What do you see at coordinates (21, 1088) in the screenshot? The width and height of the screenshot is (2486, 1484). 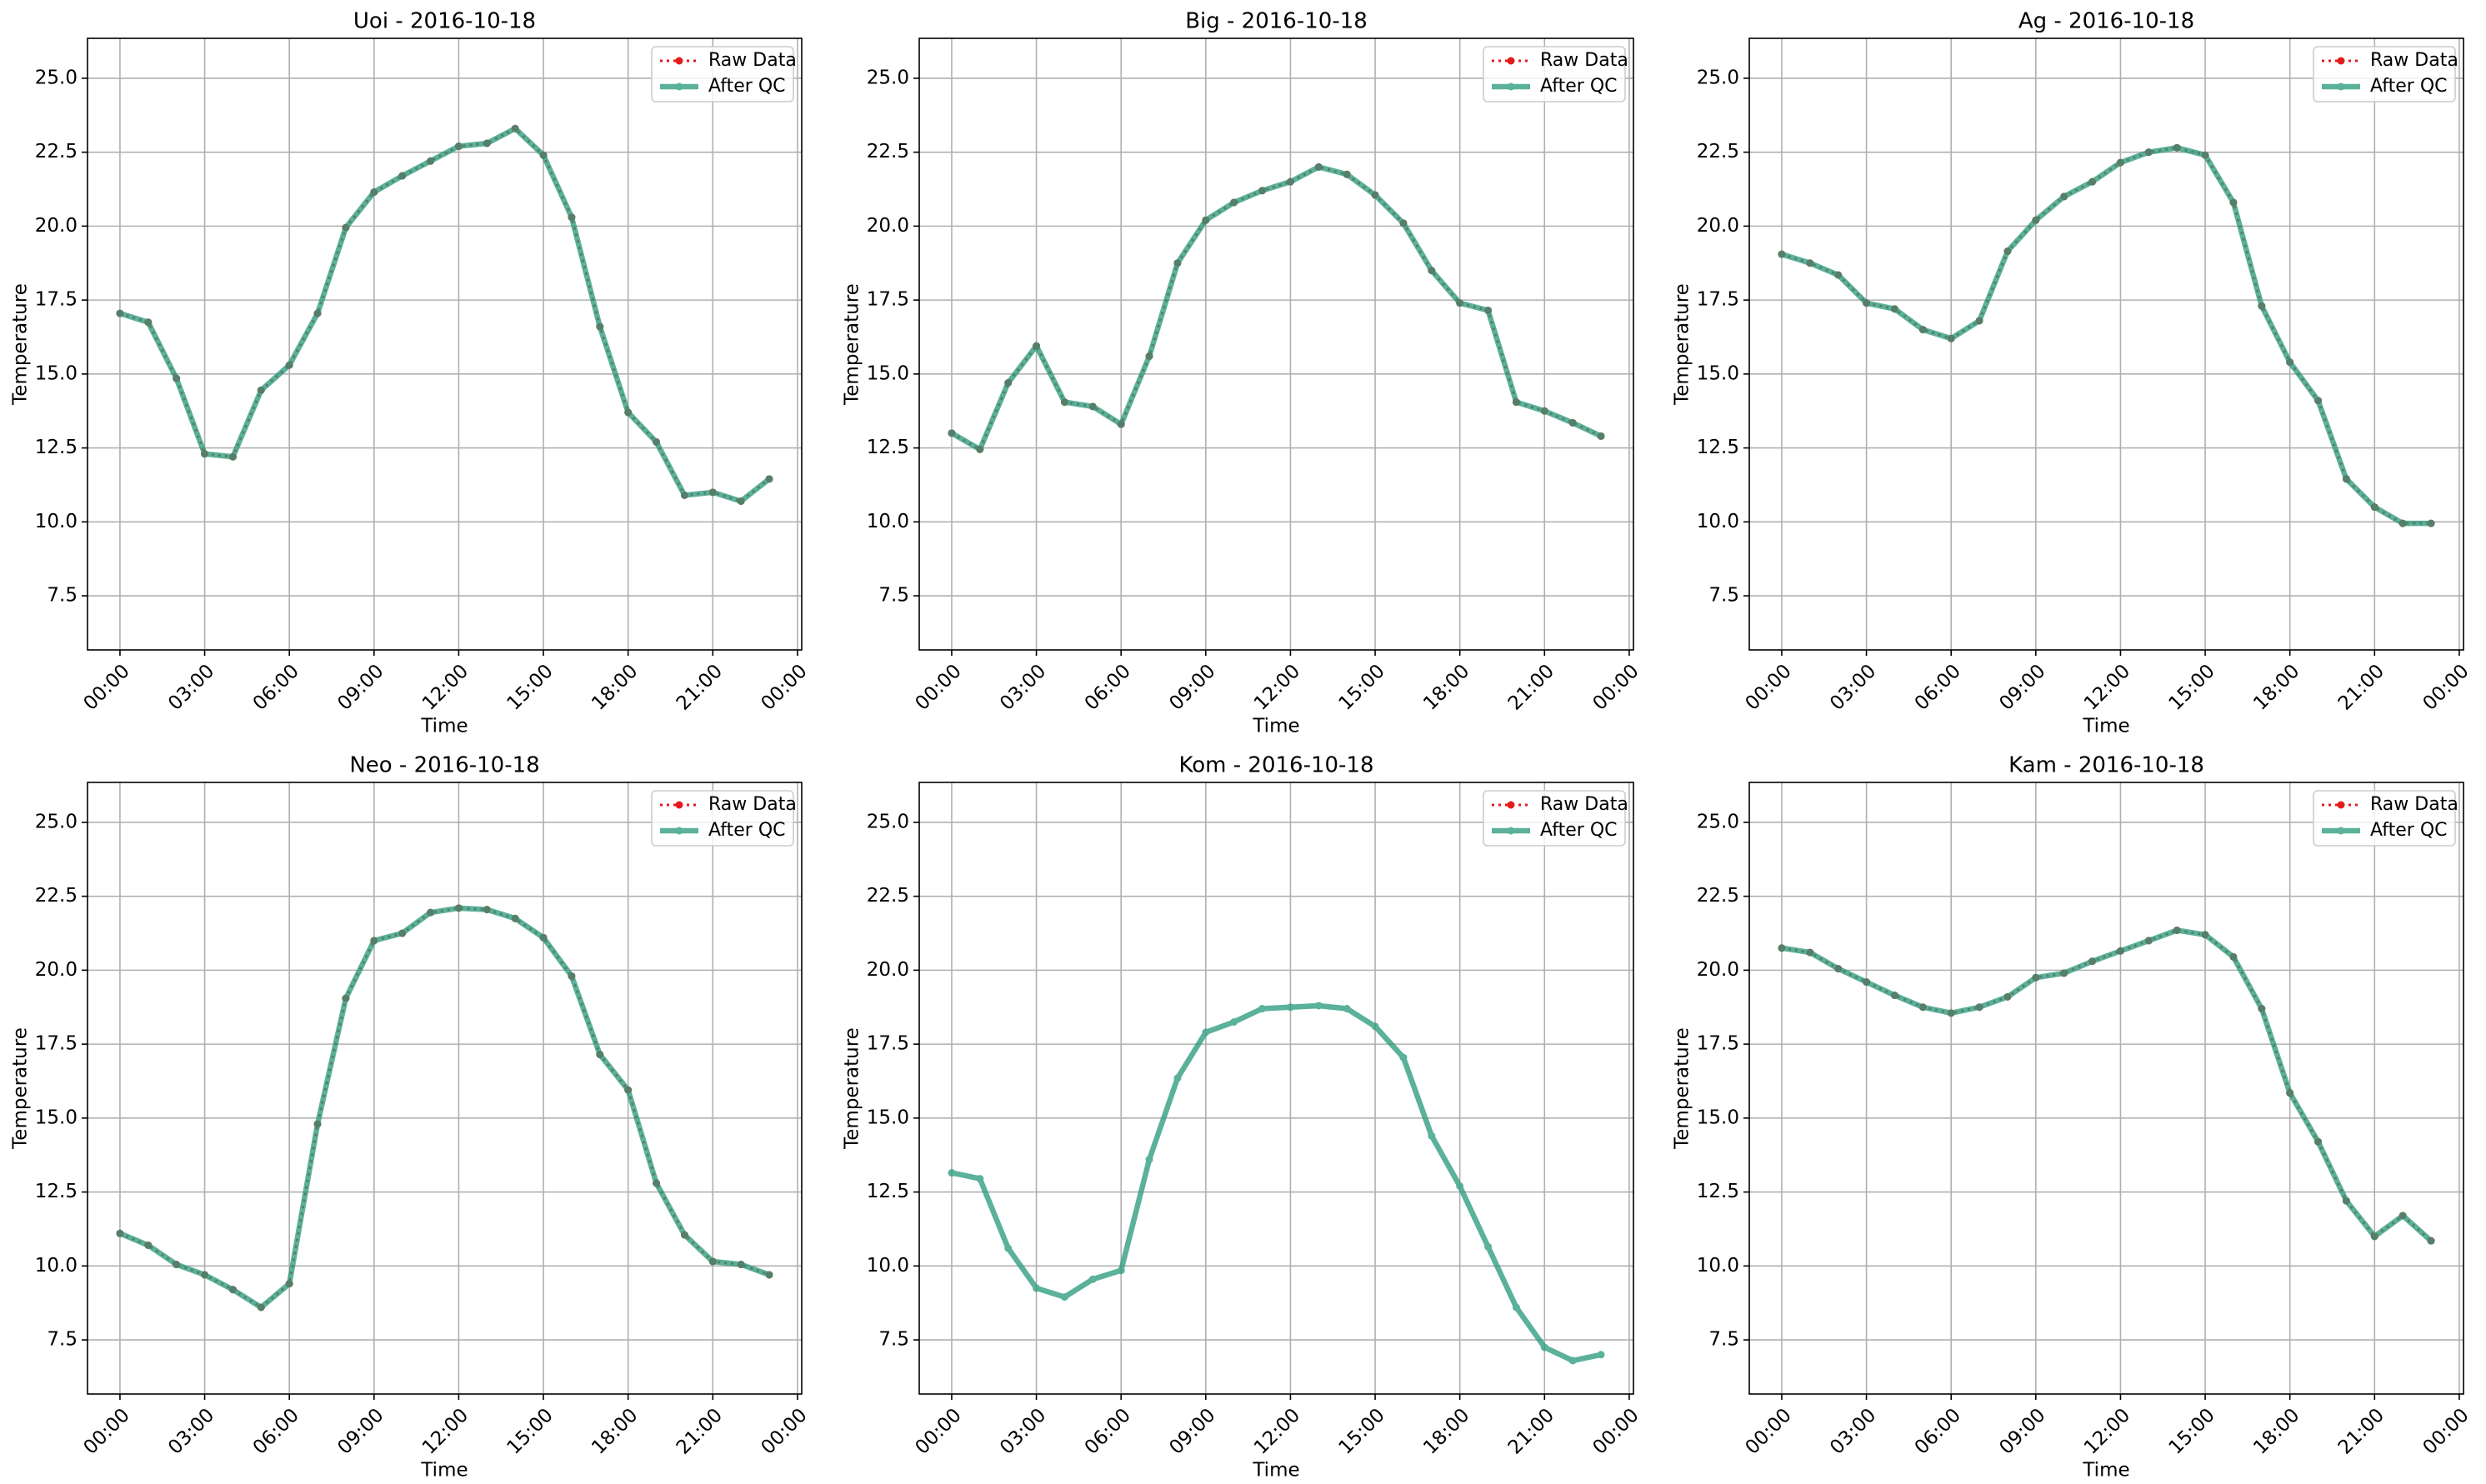 I see `y-axis-label: Temperature` at bounding box center [21, 1088].